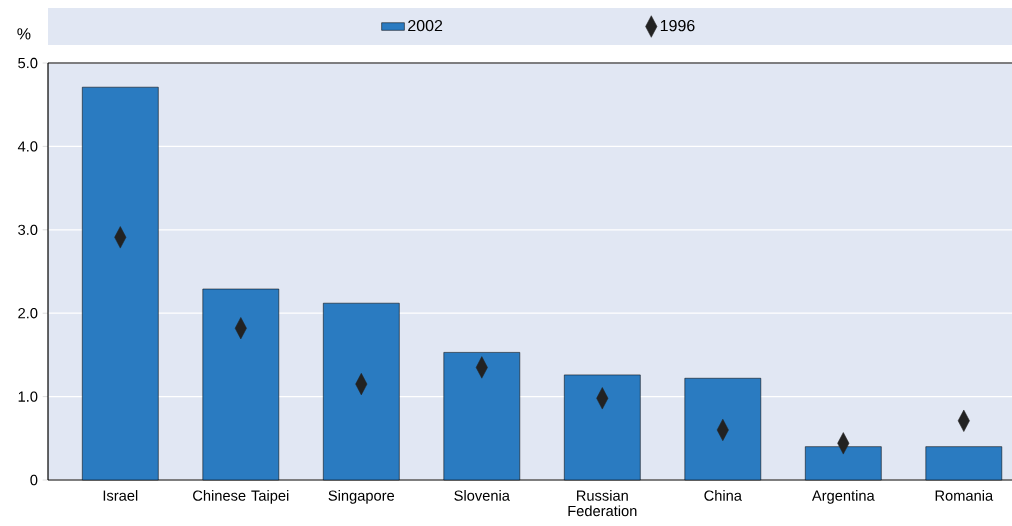 The image size is (1012, 526). I want to click on x-tick-label: Argentina, so click(843, 497).